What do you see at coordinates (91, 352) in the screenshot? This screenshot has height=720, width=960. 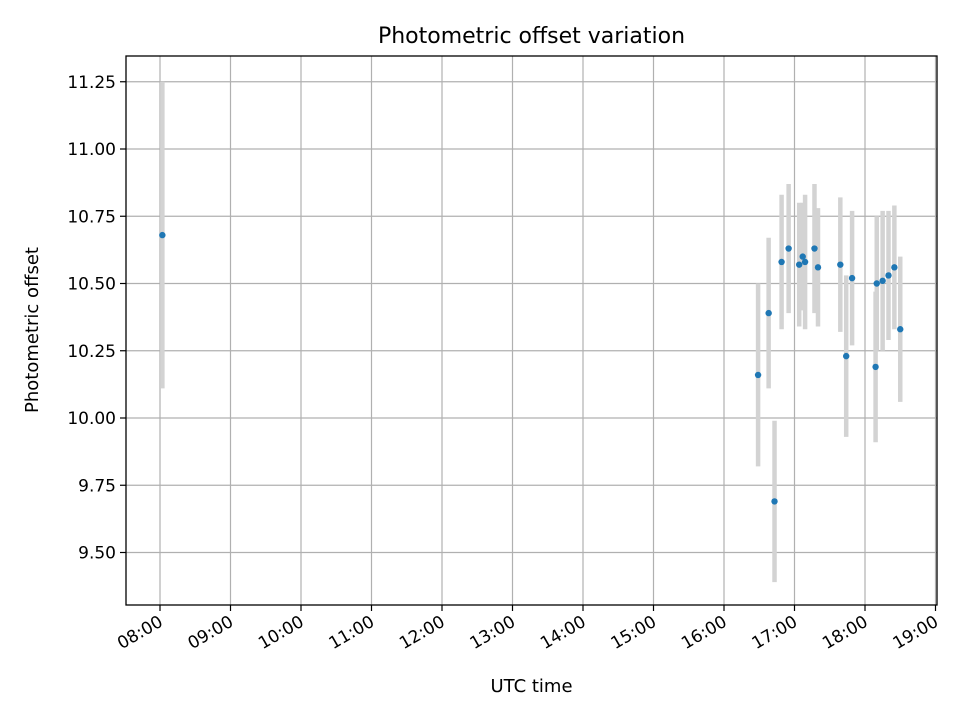 I see `y-tick-label: 10.25` at bounding box center [91, 352].